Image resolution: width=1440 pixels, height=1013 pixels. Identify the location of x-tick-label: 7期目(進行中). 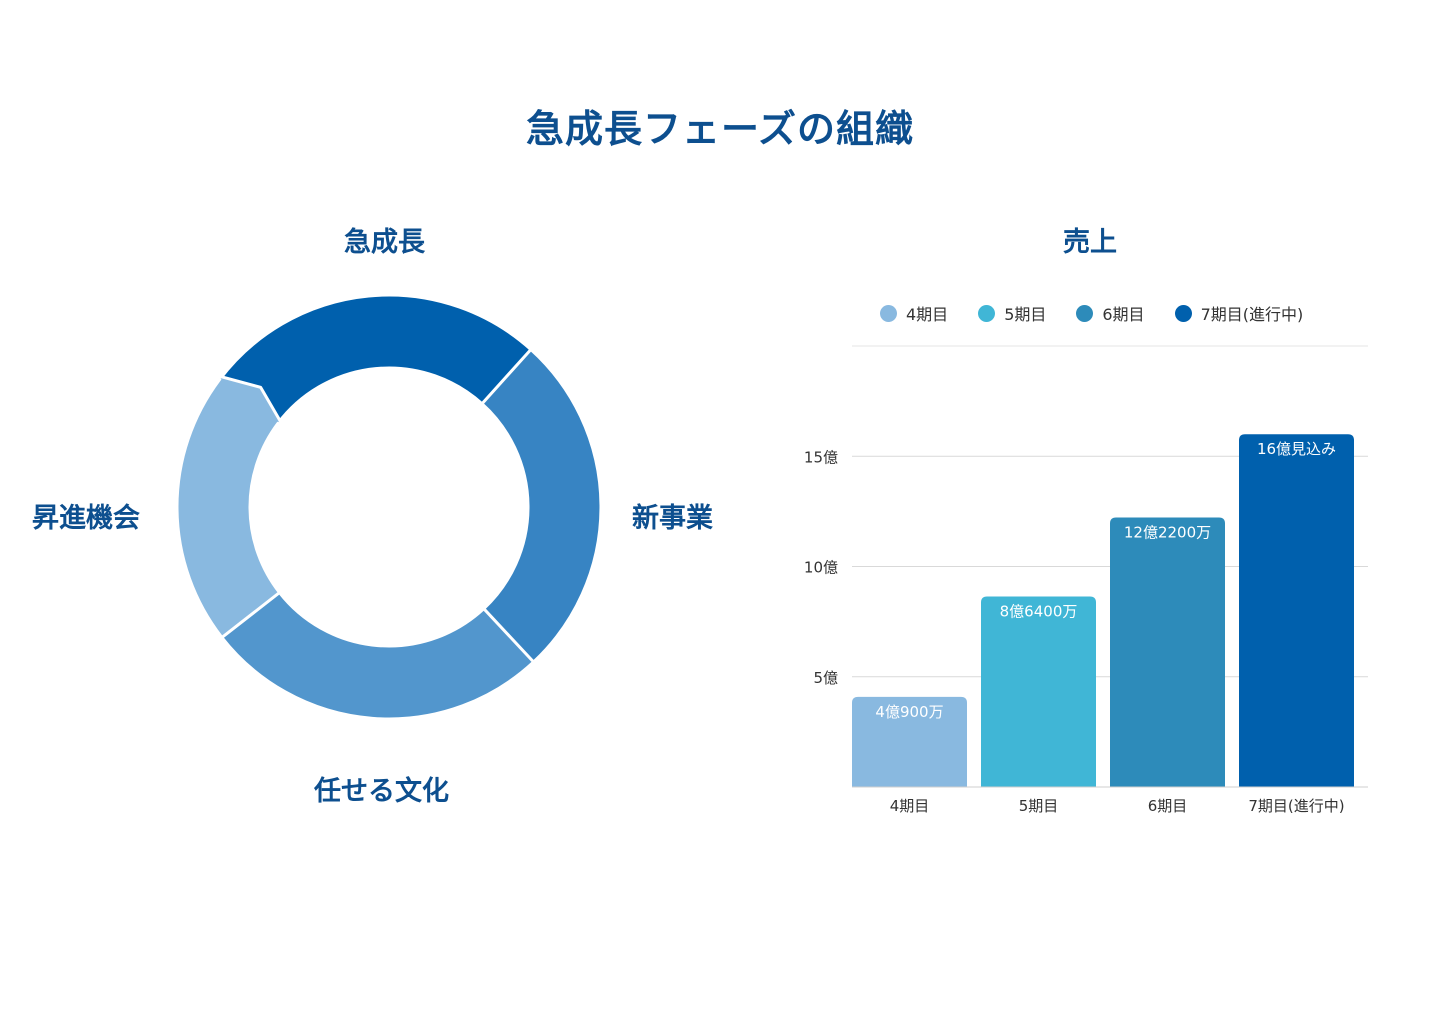
(1296, 806).